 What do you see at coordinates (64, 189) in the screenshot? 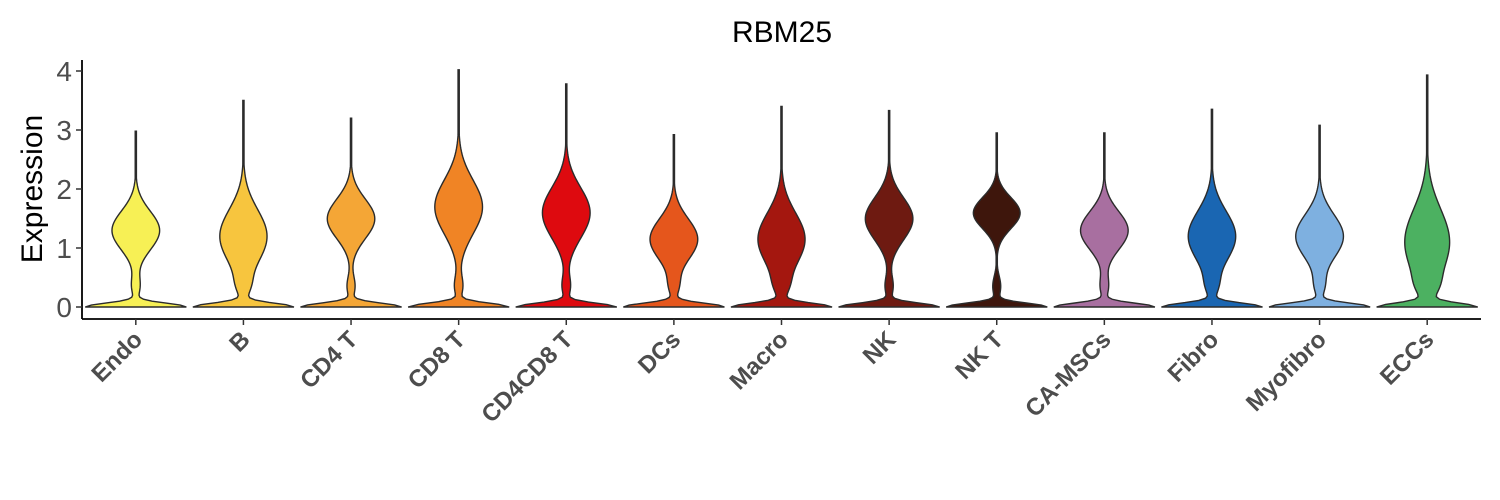
I see `y-tick-label: 2` at bounding box center [64, 189].